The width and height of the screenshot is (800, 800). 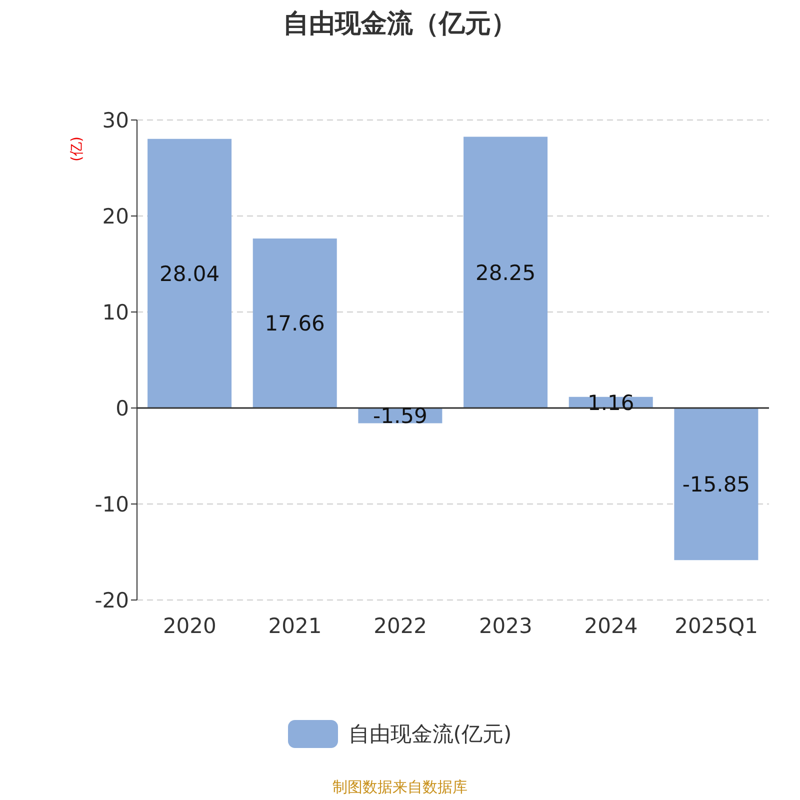 I want to click on data-label: -15.85, so click(x=716, y=484).